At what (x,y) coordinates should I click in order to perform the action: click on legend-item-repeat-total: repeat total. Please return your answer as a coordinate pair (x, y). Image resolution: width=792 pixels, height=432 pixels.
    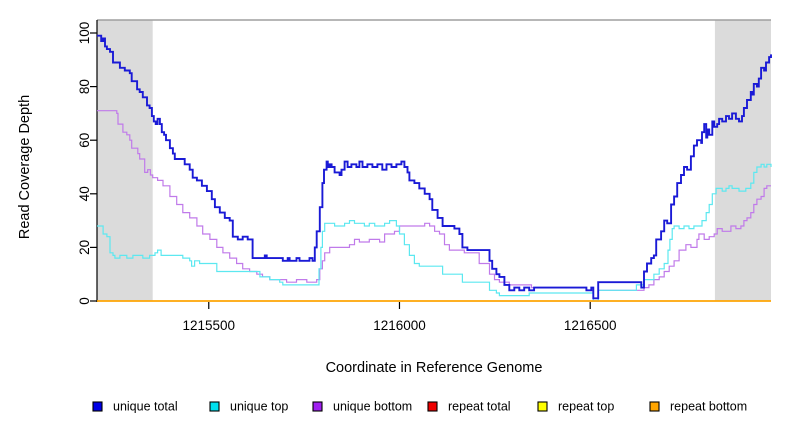
    Looking at the image, I should click on (469, 407).